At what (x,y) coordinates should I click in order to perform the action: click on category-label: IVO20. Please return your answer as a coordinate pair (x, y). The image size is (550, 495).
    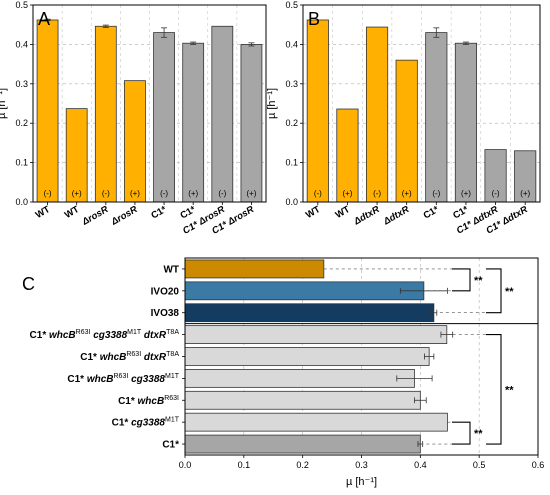
    Looking at the image, I should click on (165, 291).